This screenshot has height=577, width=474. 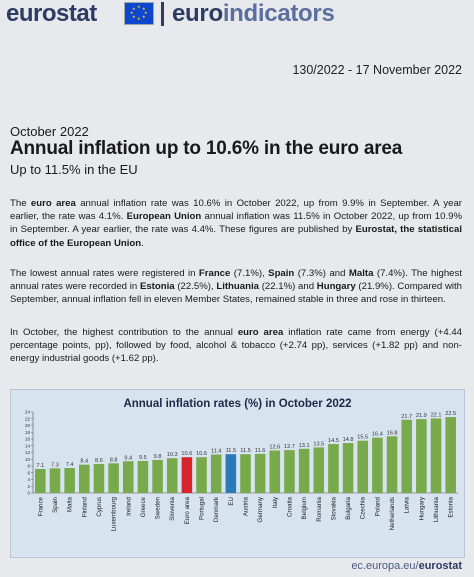 I want to click on bar-value-label: 21.7, so click(x=406, y=417).